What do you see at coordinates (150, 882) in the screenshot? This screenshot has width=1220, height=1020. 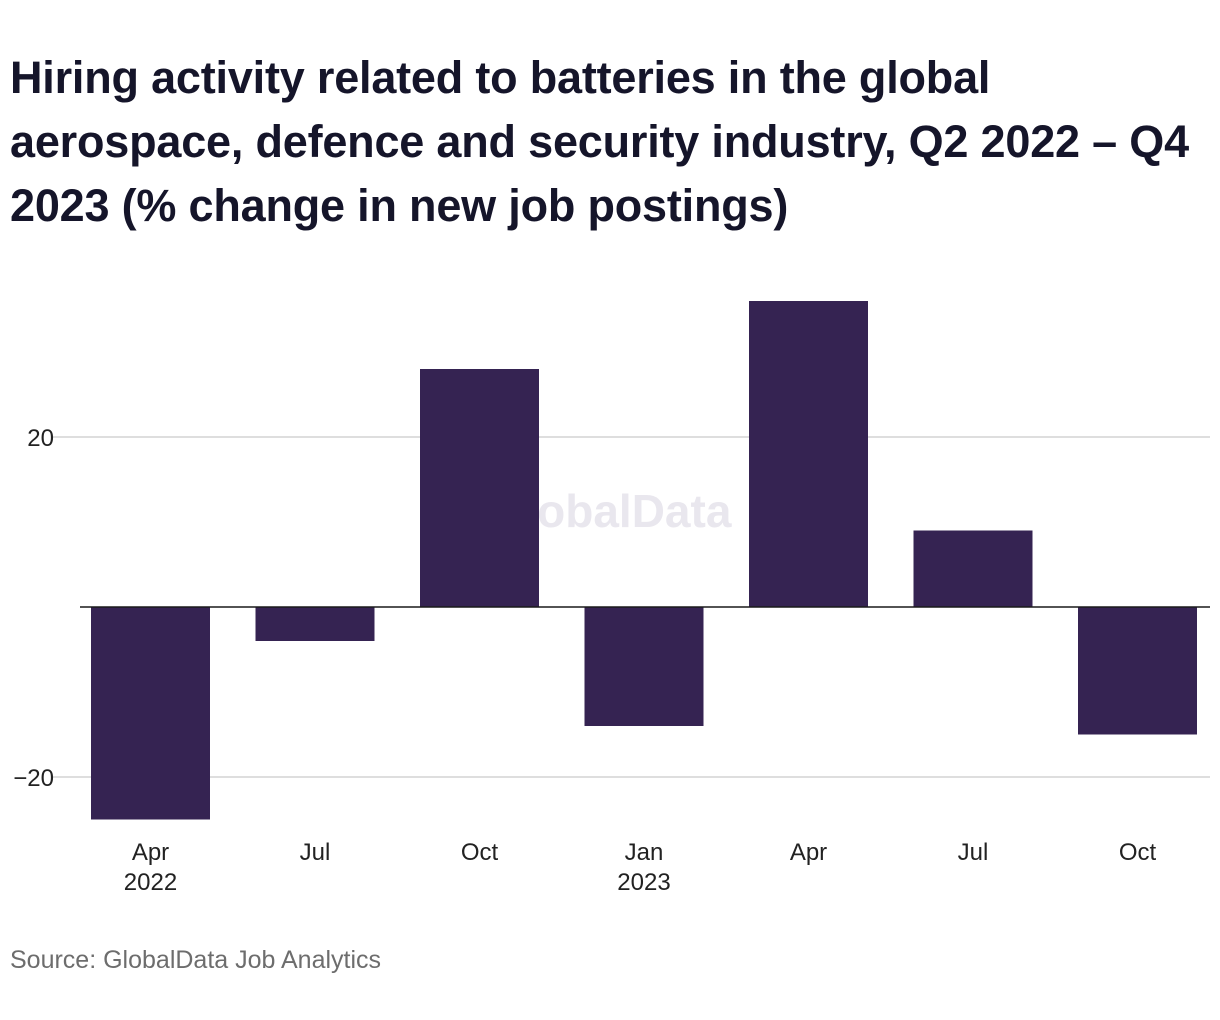 I see `x-tick-sublabel: 2022` at bounding box center [150, 882].